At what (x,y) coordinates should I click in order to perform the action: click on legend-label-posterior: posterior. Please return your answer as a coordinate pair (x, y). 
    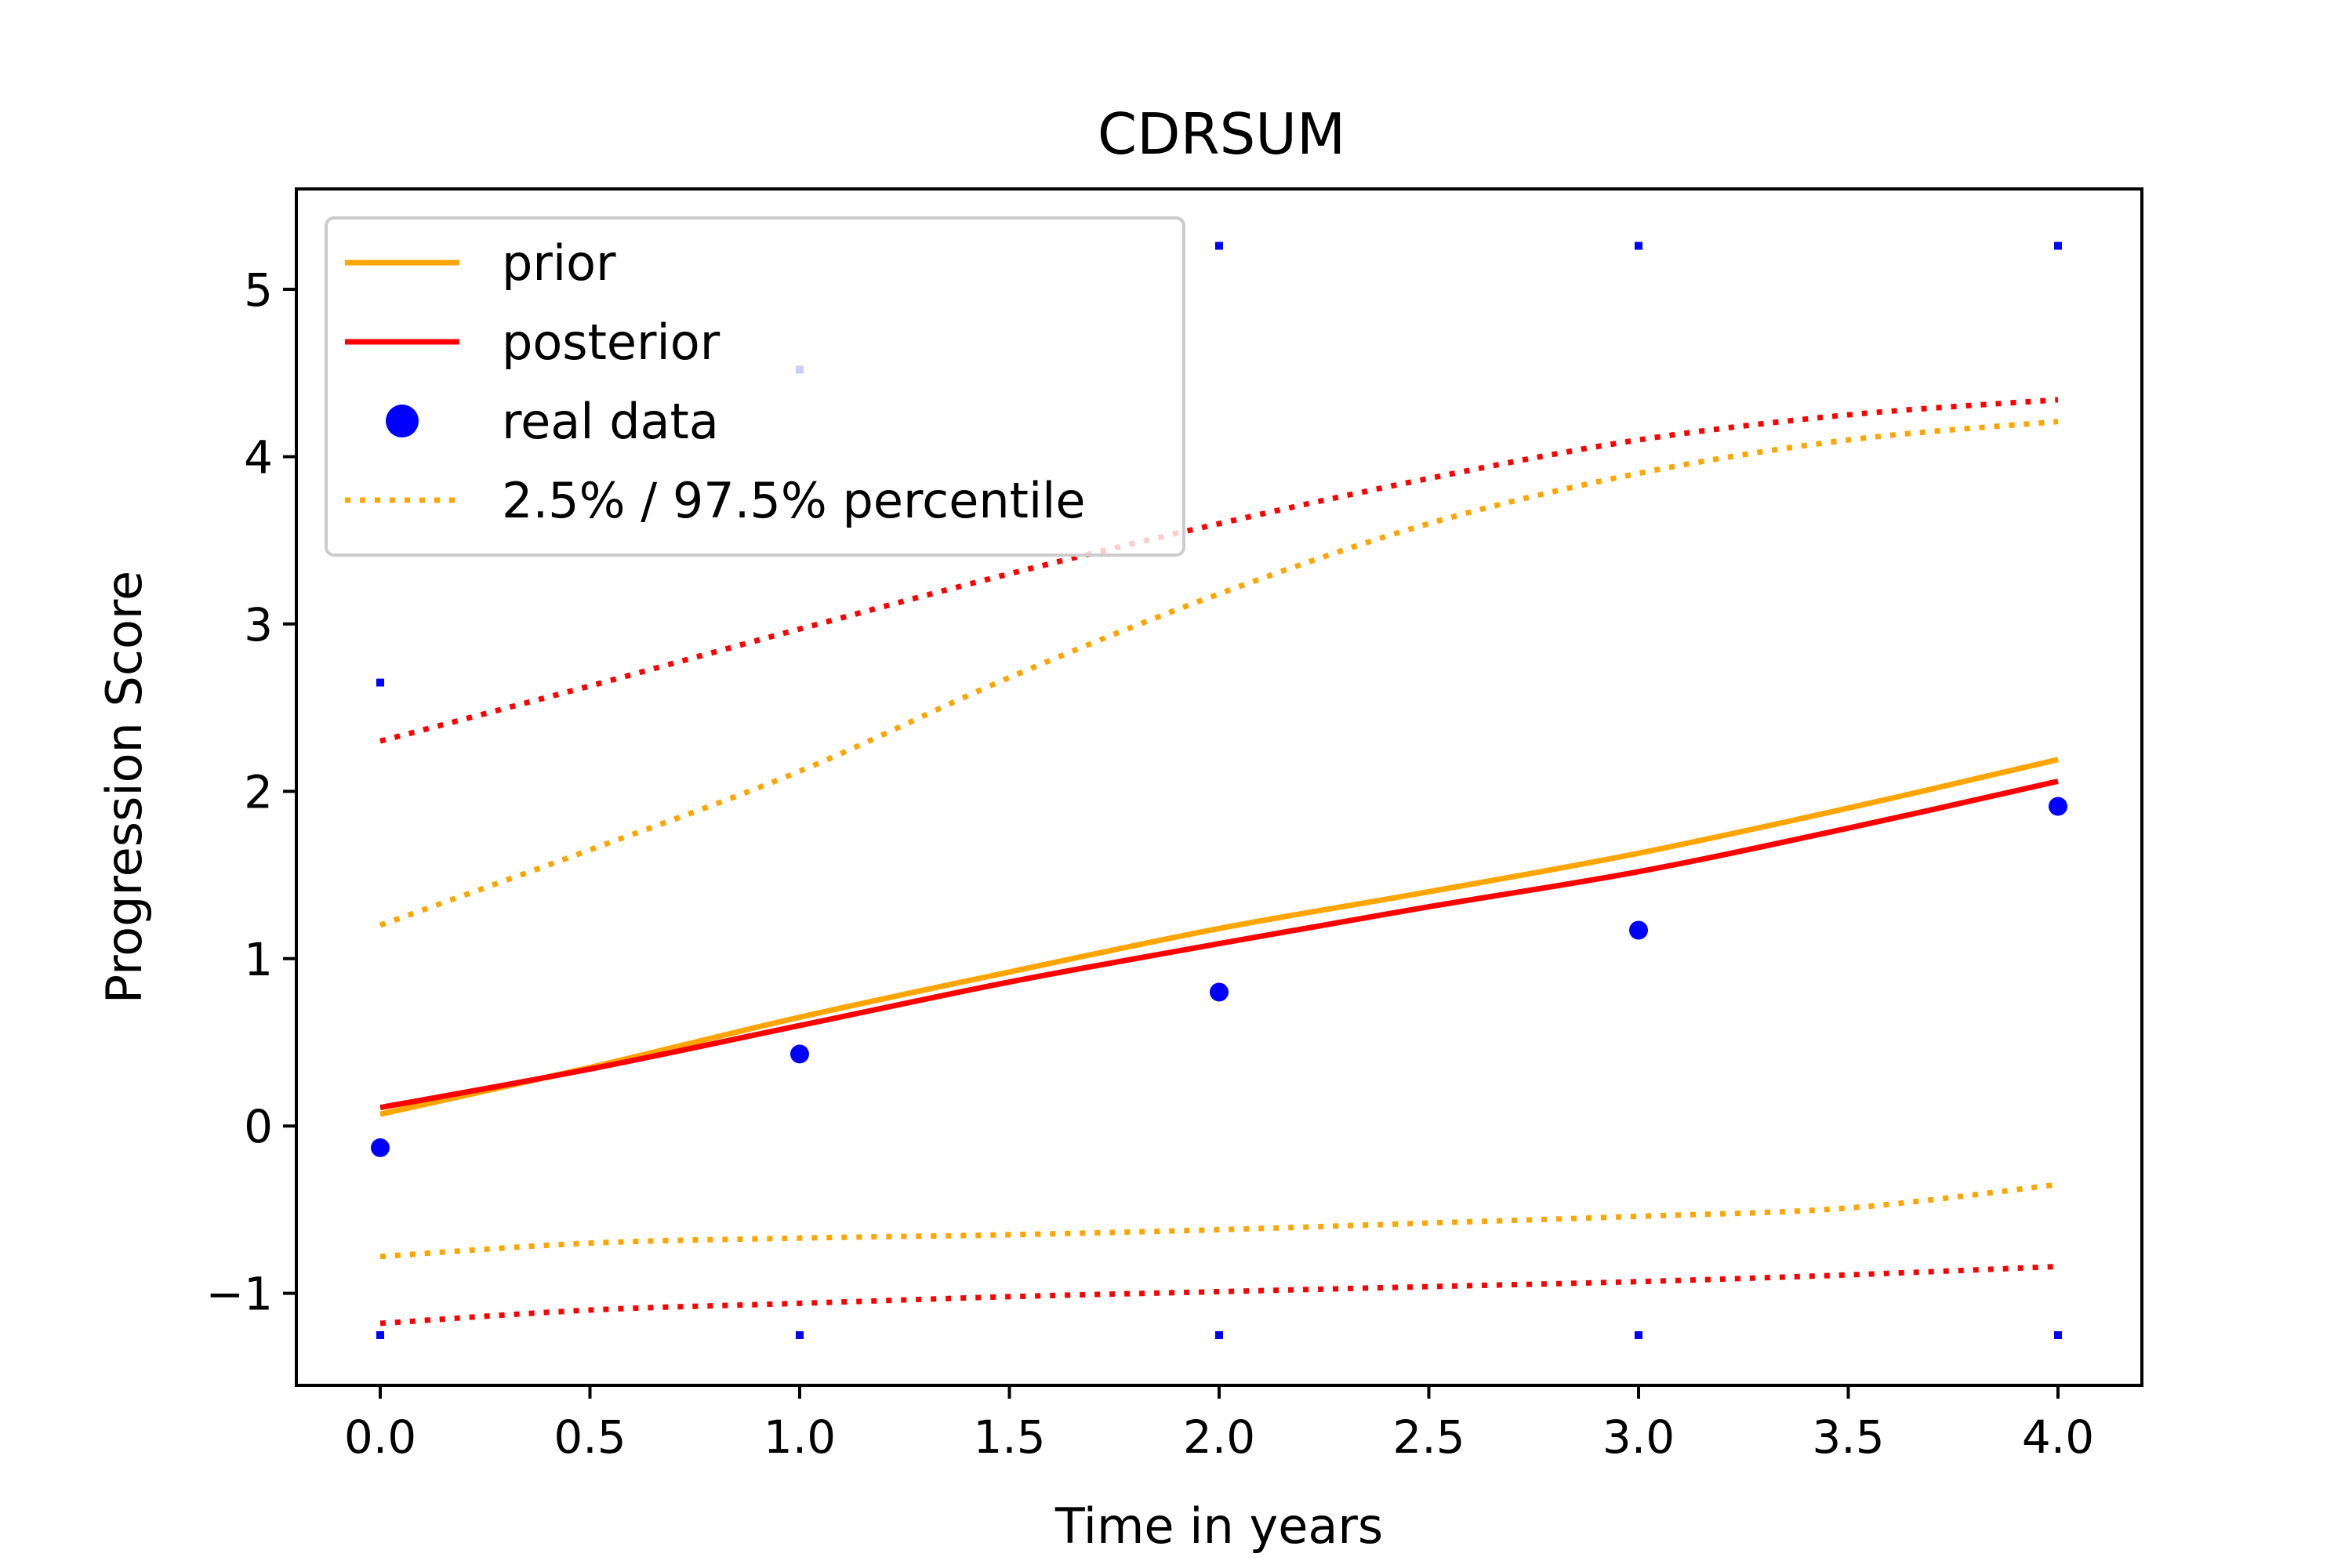
    Looking at the image, I should click on (611, 342).